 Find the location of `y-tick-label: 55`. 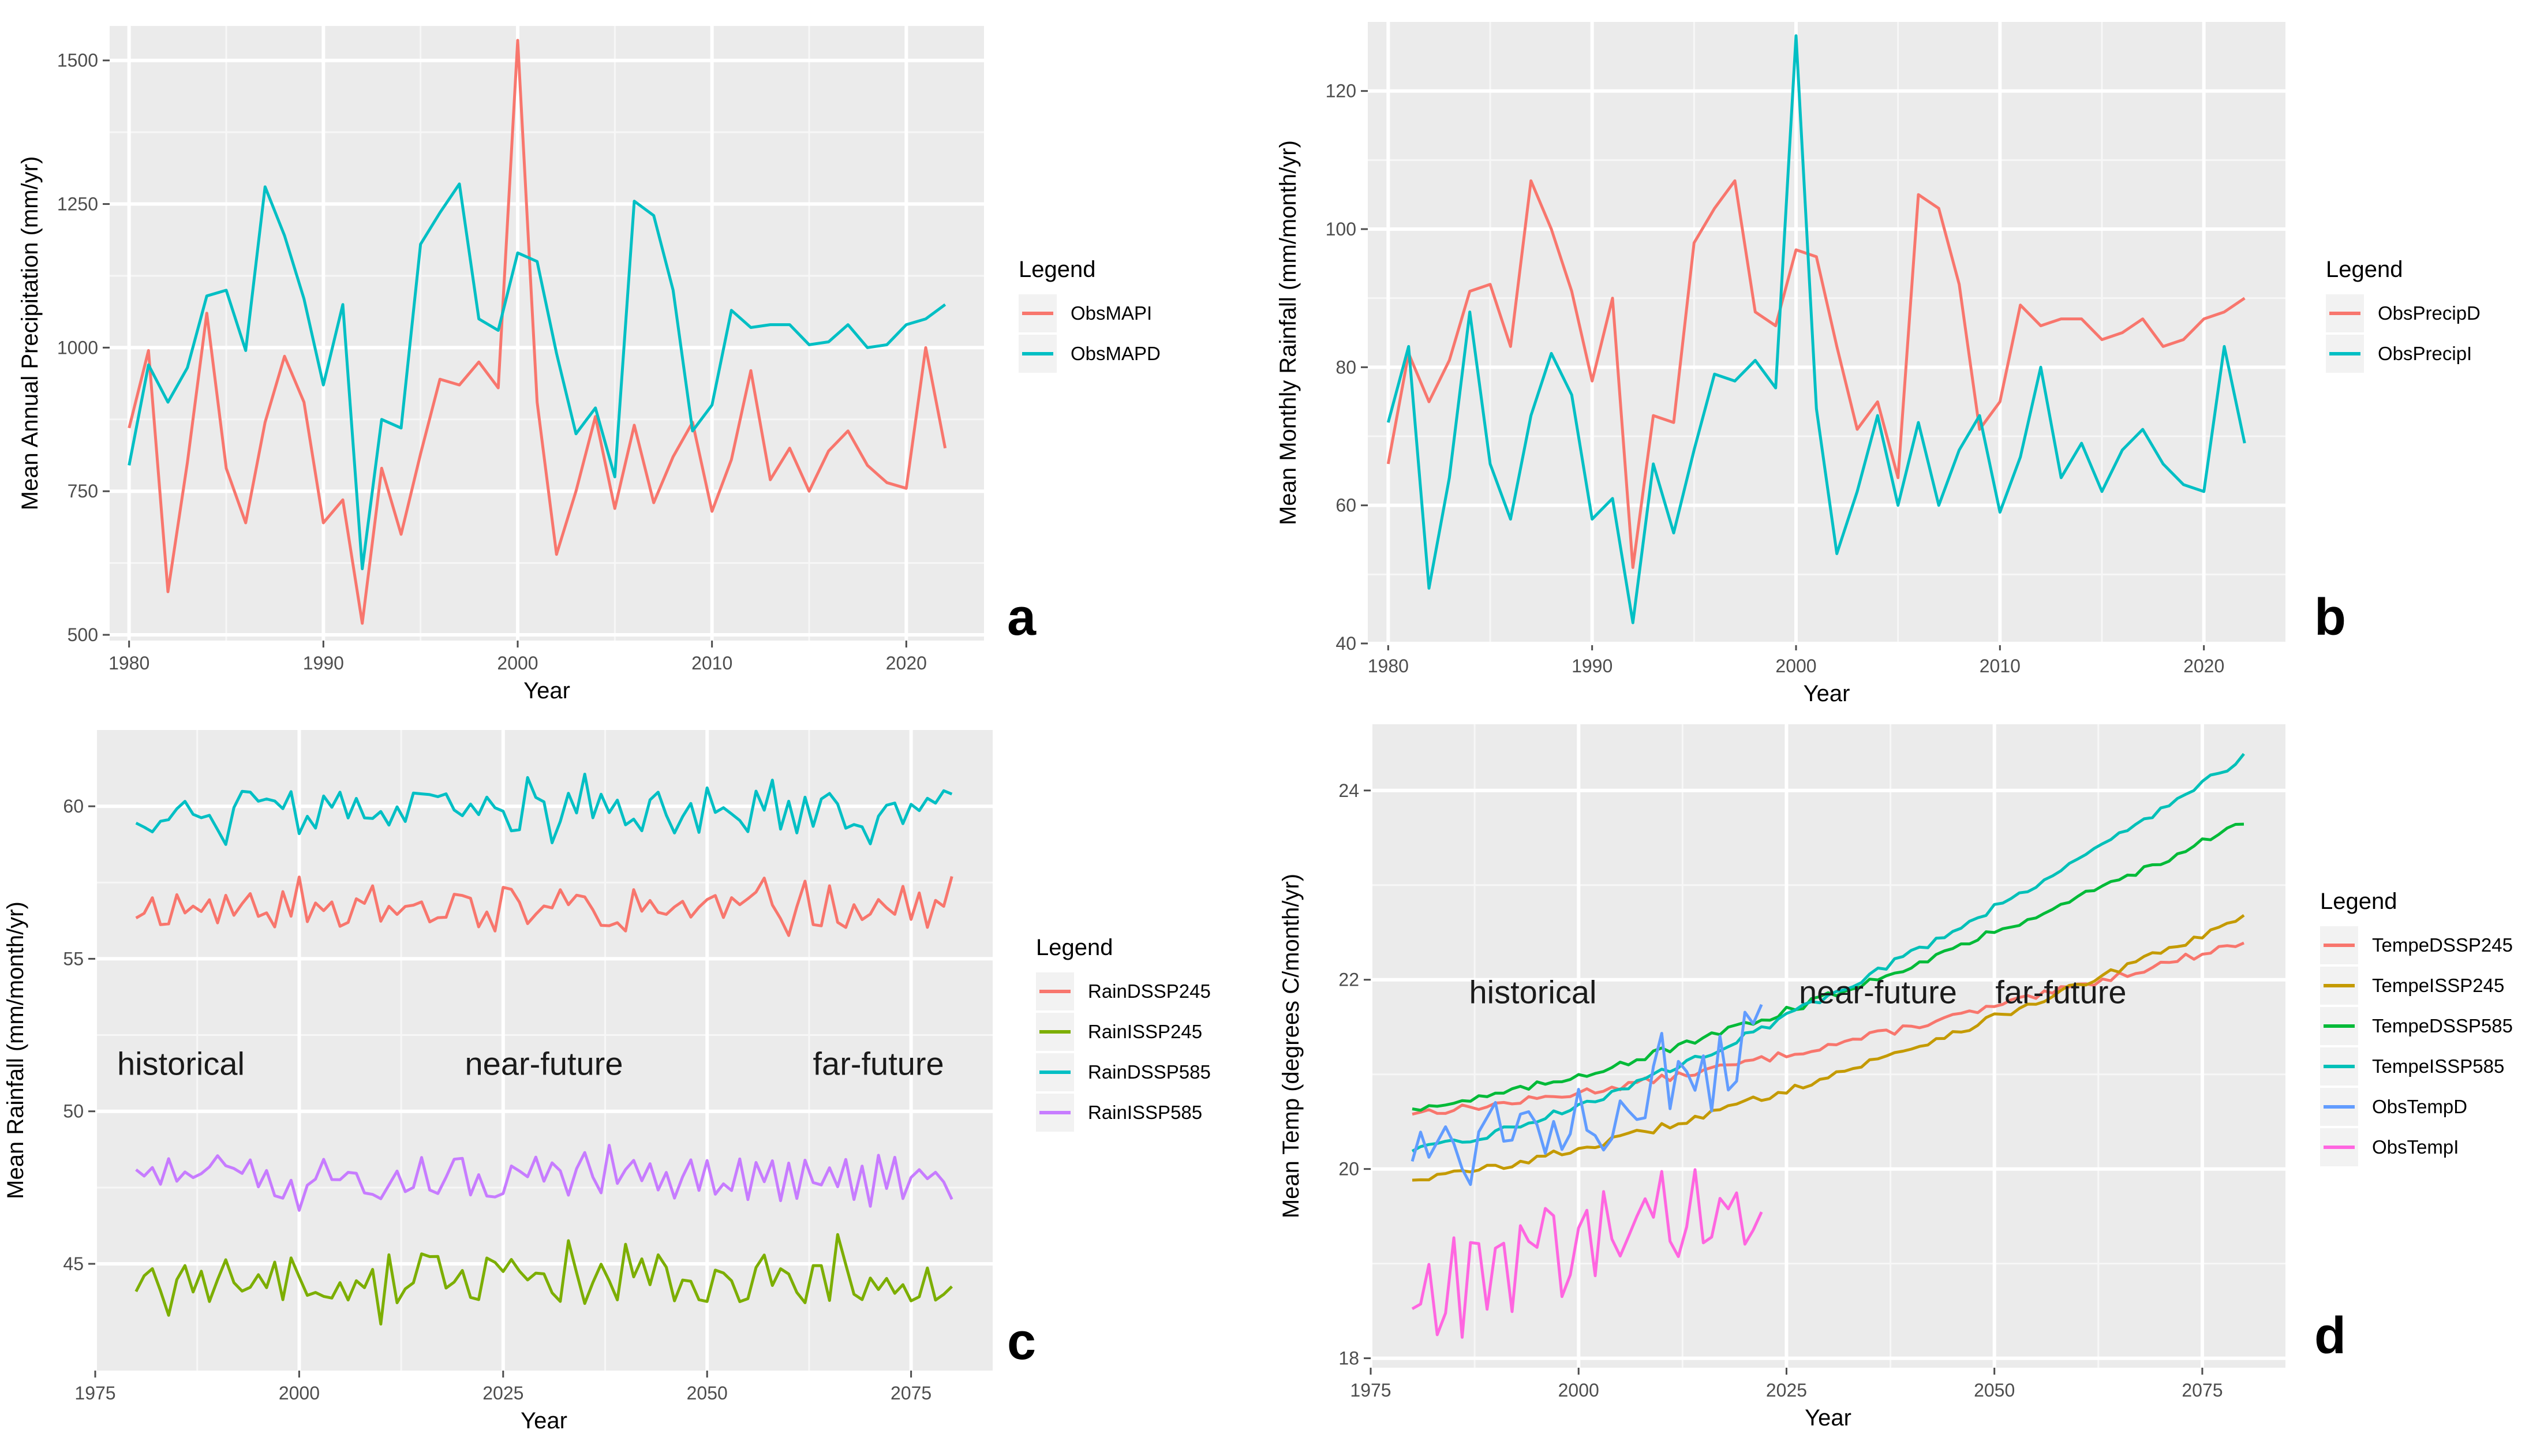

y-tick-label: 55 is located at coordinates (73, 959).